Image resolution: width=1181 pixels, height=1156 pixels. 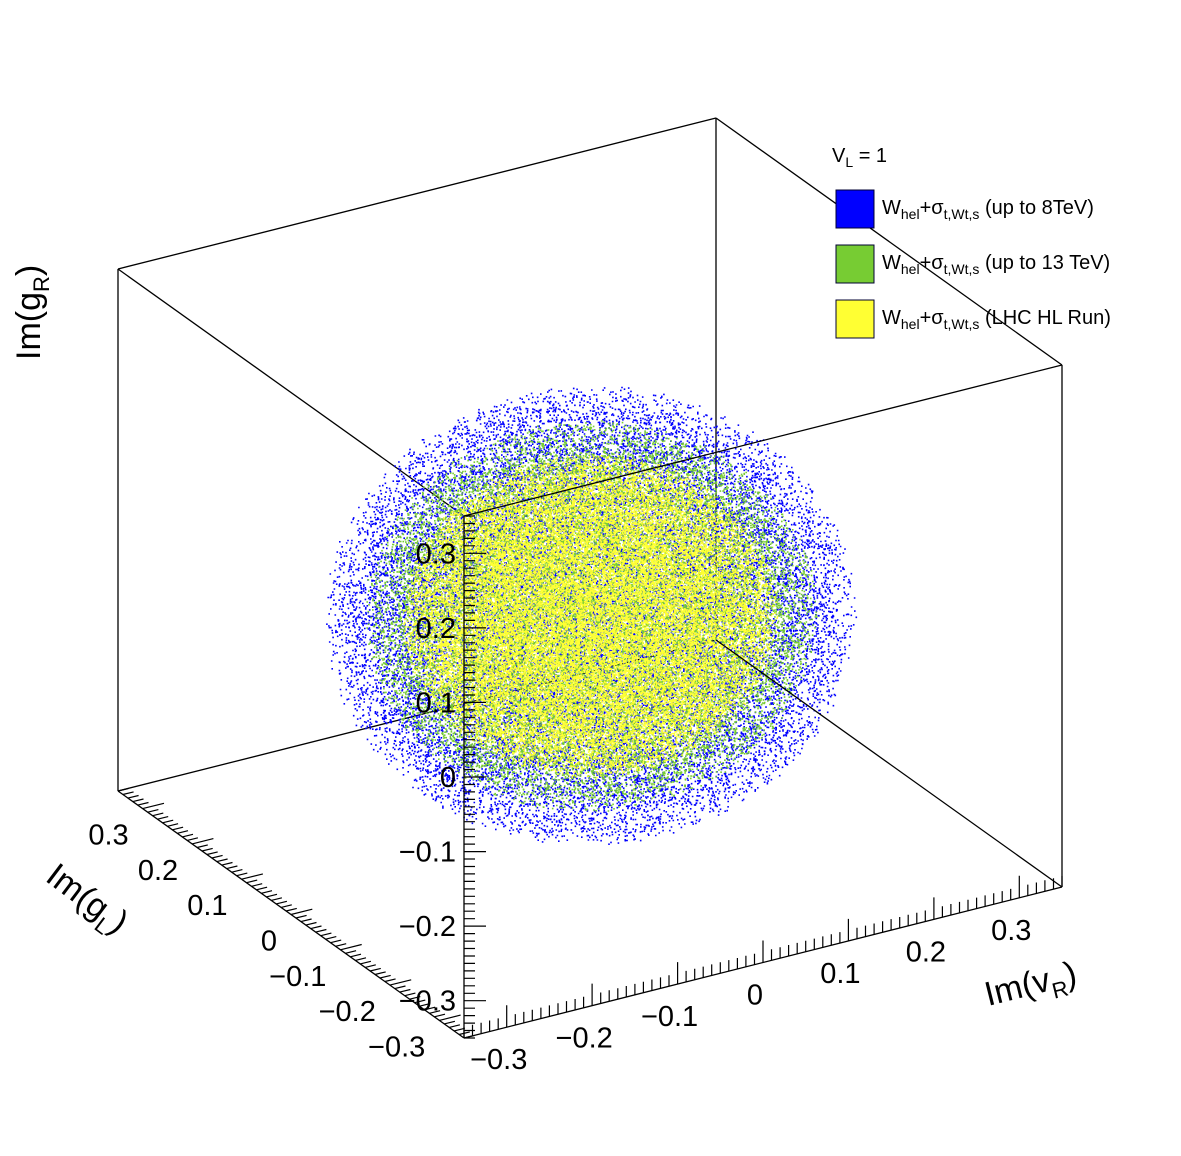 What do you see at coordinates (448, 778) in the screenshot?
I see `z-tick-label: 0` at bounding box center [448, 778].